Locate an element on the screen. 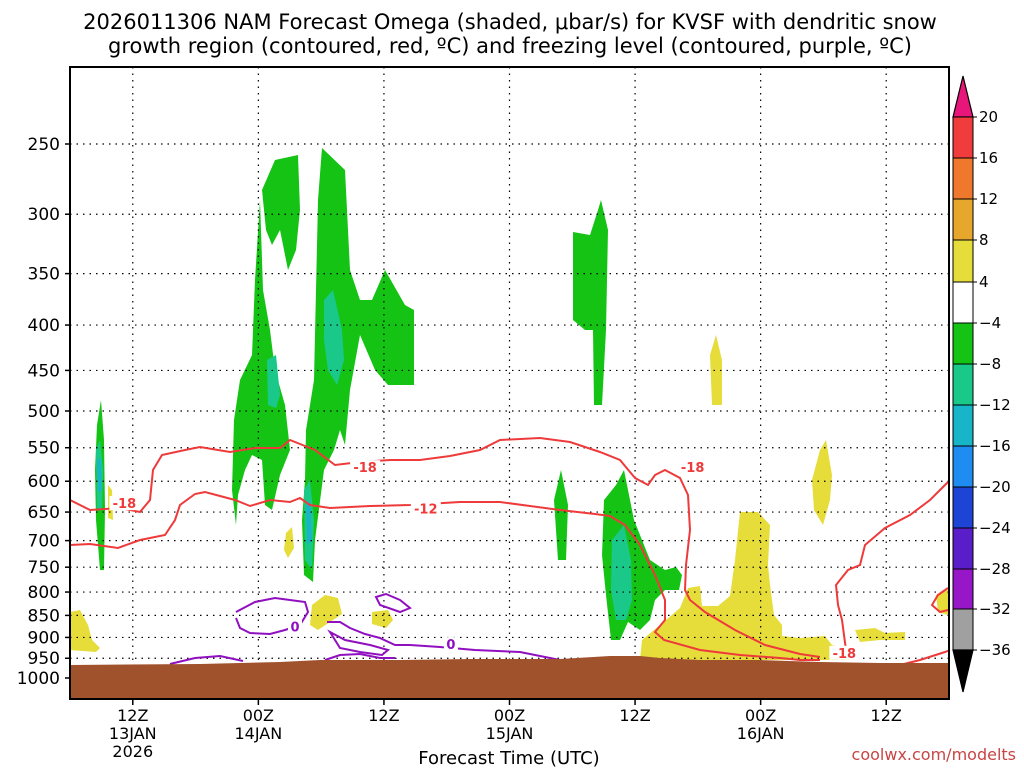  y-tick-label: 500 is located at coordinates (44, 412).